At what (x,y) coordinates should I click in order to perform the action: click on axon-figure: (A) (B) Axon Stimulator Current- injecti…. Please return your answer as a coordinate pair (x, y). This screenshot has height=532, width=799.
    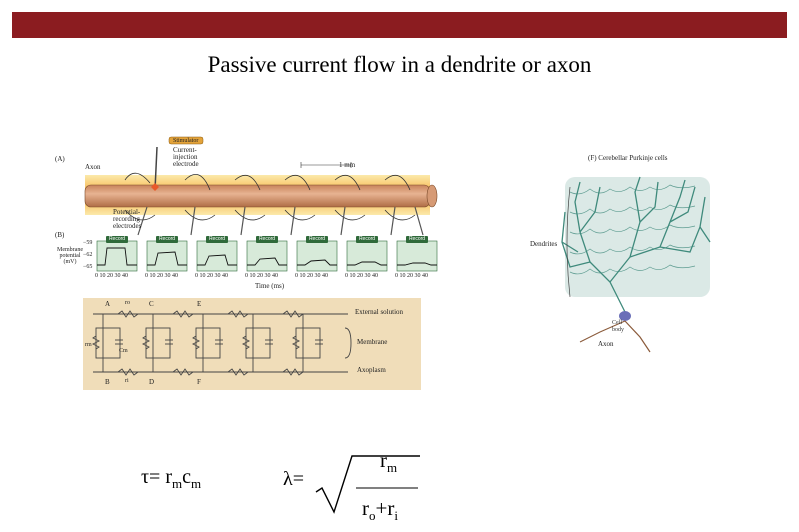
    Looking at the image, I should click on (250, 215).